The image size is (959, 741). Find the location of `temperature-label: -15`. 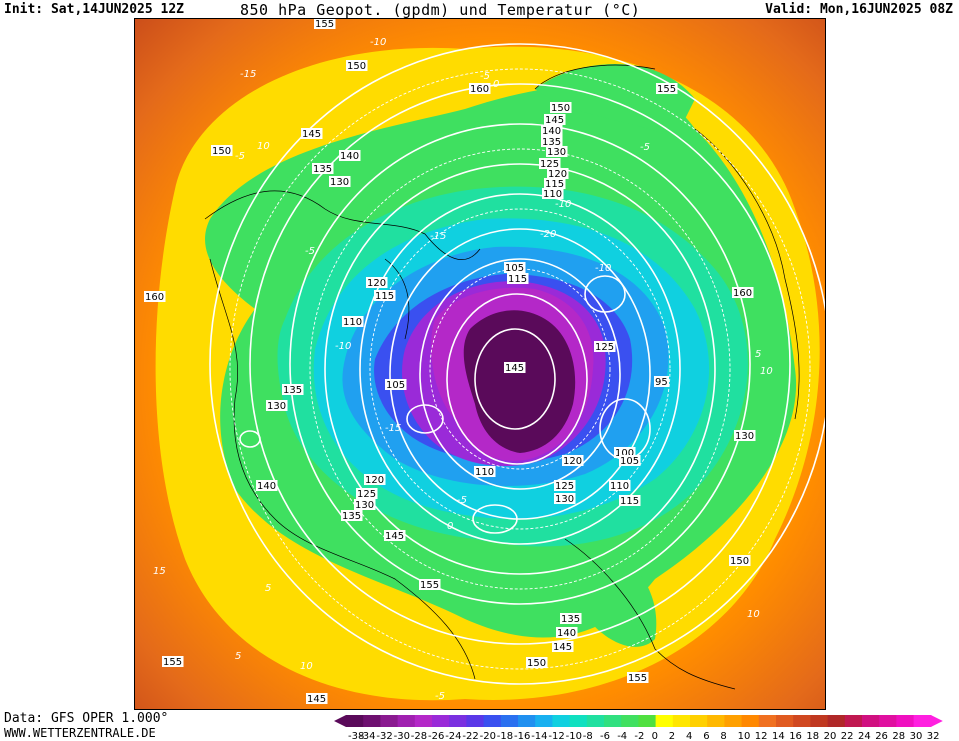

temperature-label: -15 is located at coordinates (438, 236).